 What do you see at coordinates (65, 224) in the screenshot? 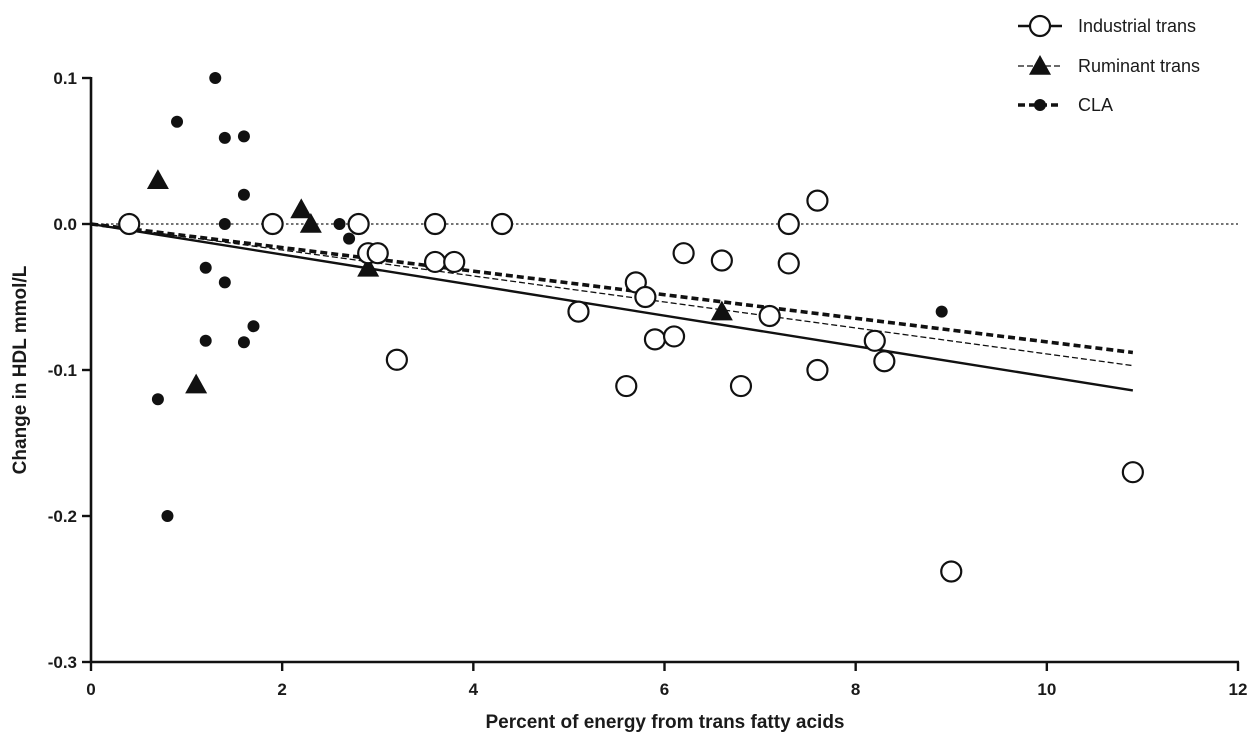
I see `y-tick-label: 0.0` at bounding box center [65, 224].